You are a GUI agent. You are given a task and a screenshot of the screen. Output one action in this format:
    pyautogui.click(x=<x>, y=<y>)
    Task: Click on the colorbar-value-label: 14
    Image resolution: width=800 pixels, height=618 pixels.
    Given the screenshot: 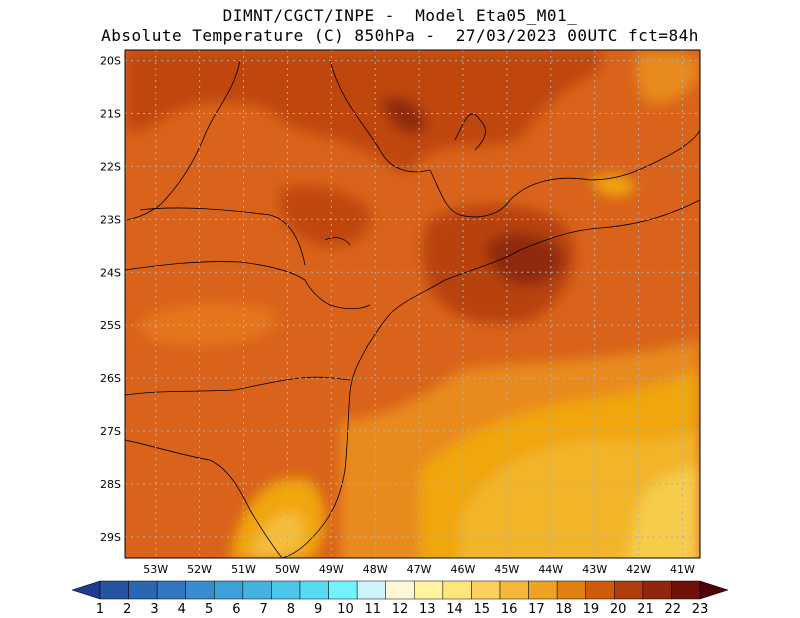 What is the action you would take?
    pyautogui.click(x=454, y=609)
    